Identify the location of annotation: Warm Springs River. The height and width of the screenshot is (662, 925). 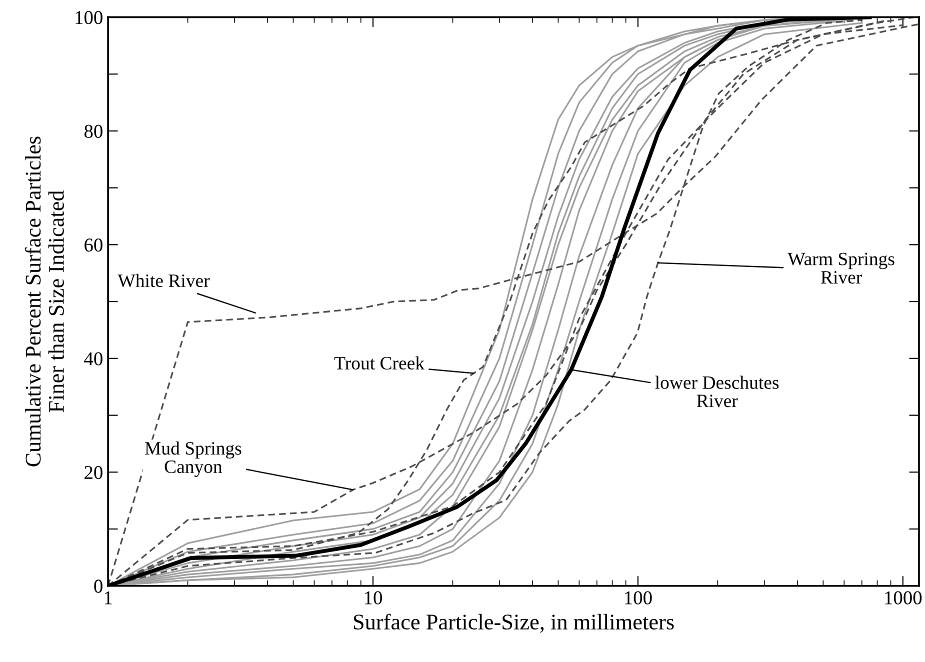
(841, 268).